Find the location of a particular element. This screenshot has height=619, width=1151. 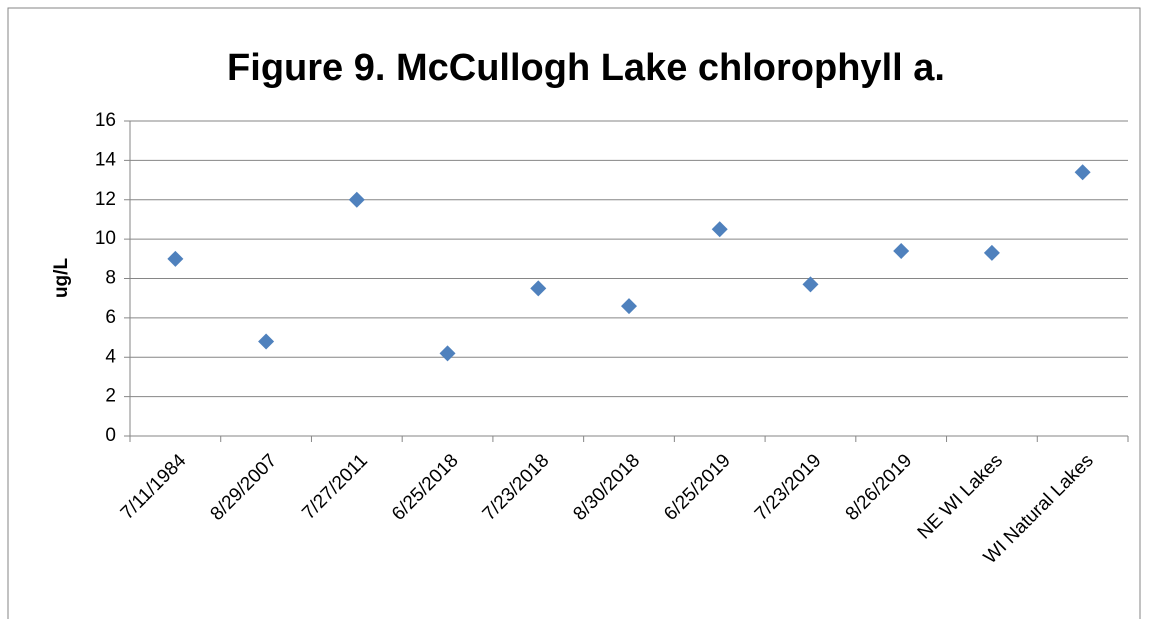

y-tick-label: 6 is located at coordinates (110, 317).